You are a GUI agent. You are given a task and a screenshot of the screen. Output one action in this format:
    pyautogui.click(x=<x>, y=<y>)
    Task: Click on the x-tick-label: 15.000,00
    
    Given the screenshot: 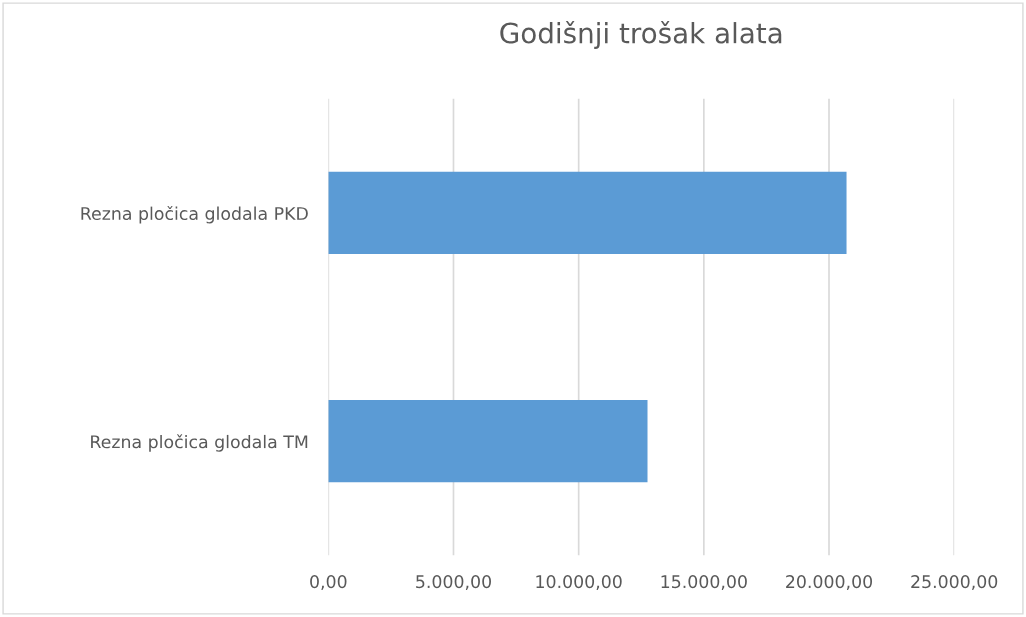 What is the action you would take?
    pyautogui.click(x=704, y=582)
    